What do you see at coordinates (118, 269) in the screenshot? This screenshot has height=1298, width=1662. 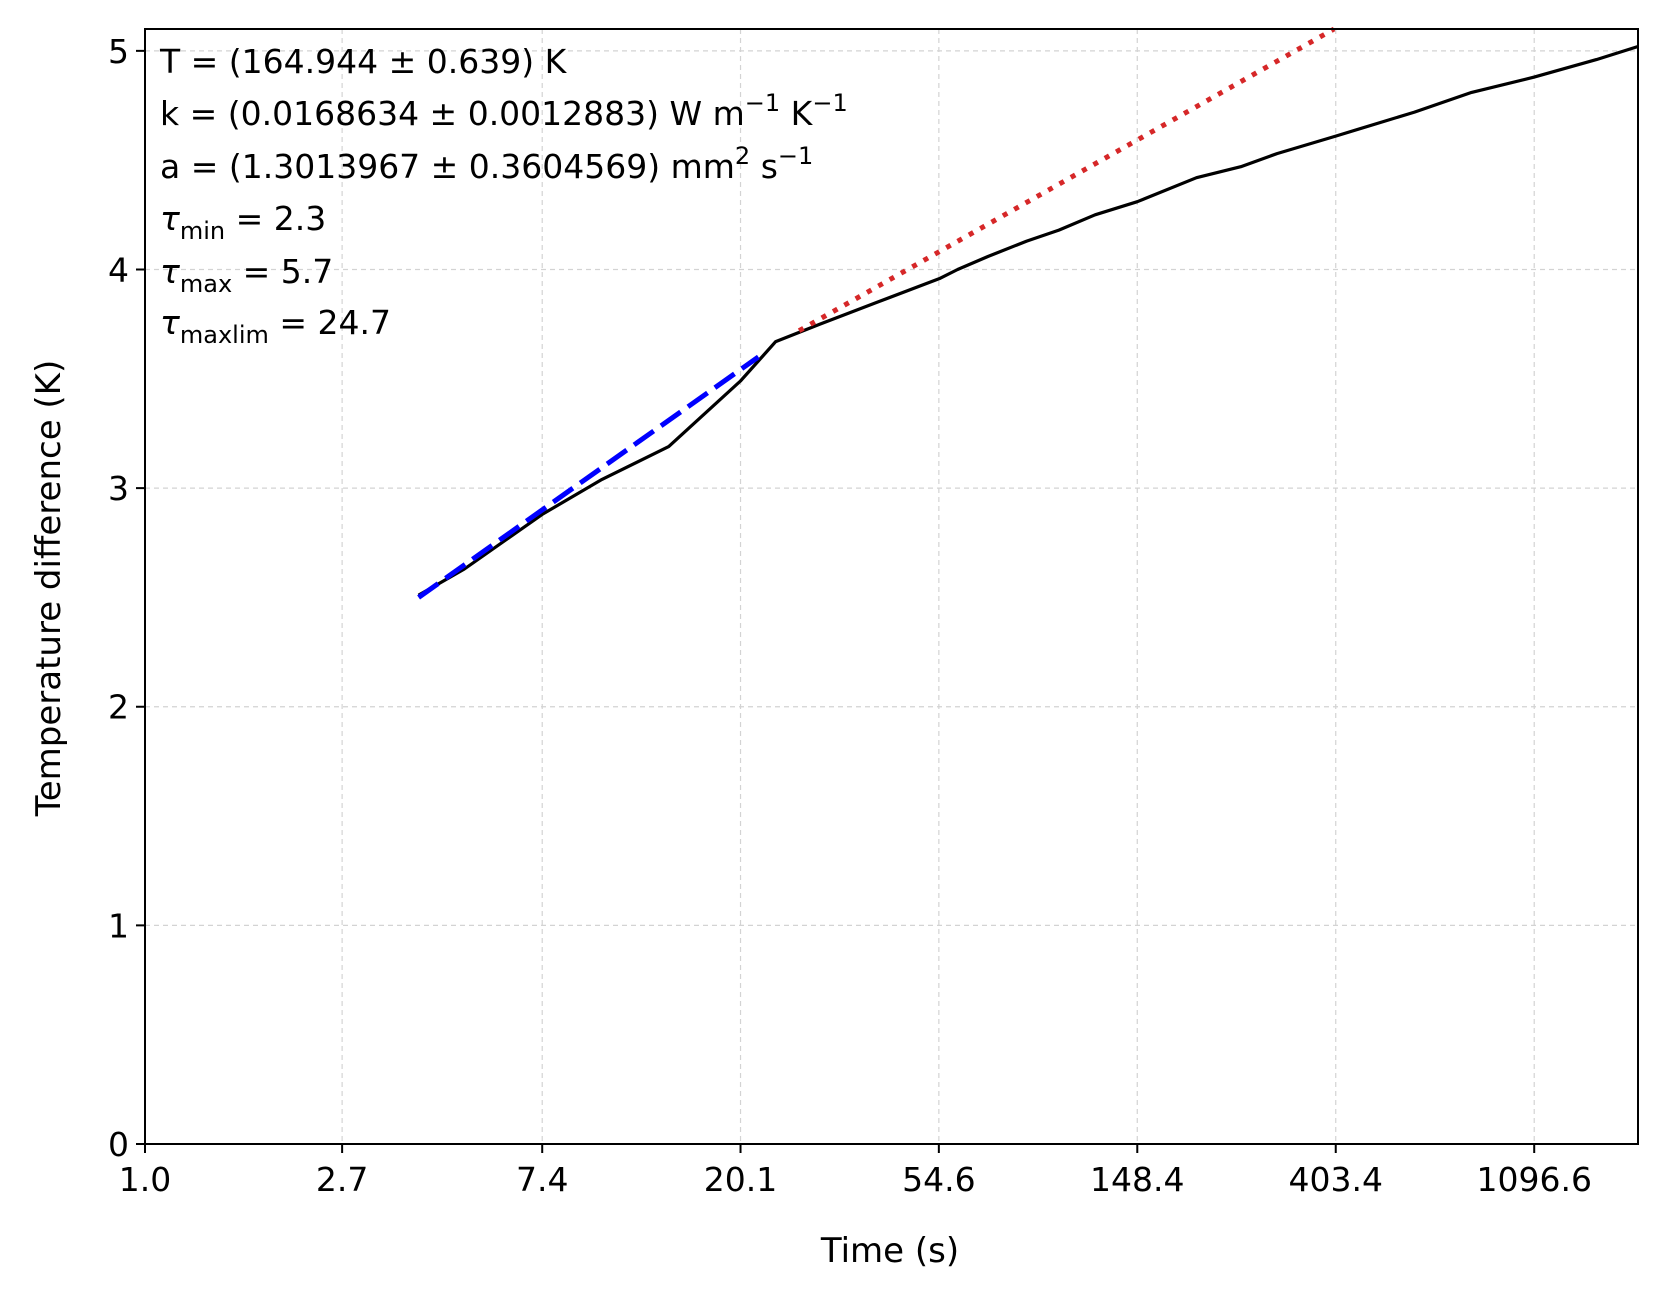 I see `y-tick-label: 4` at bounding box center [118, 269].